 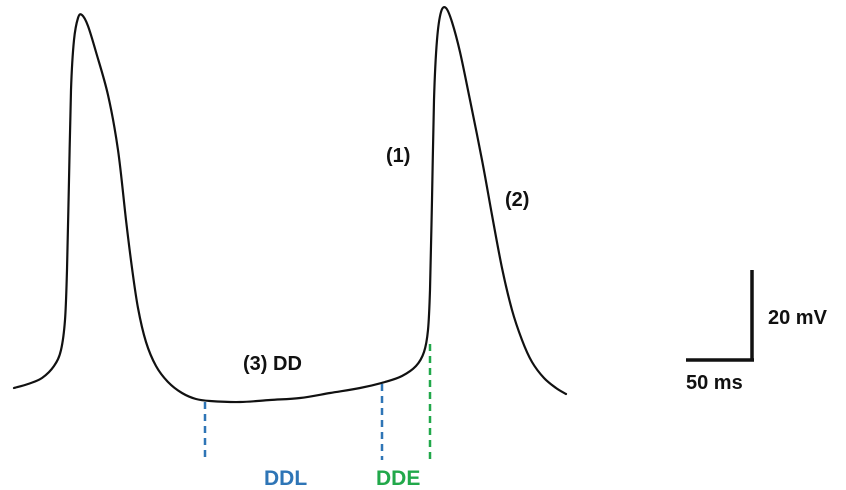 I want to click on scale-bar: 20 mV 50 ms, so click(x=757, y=332).